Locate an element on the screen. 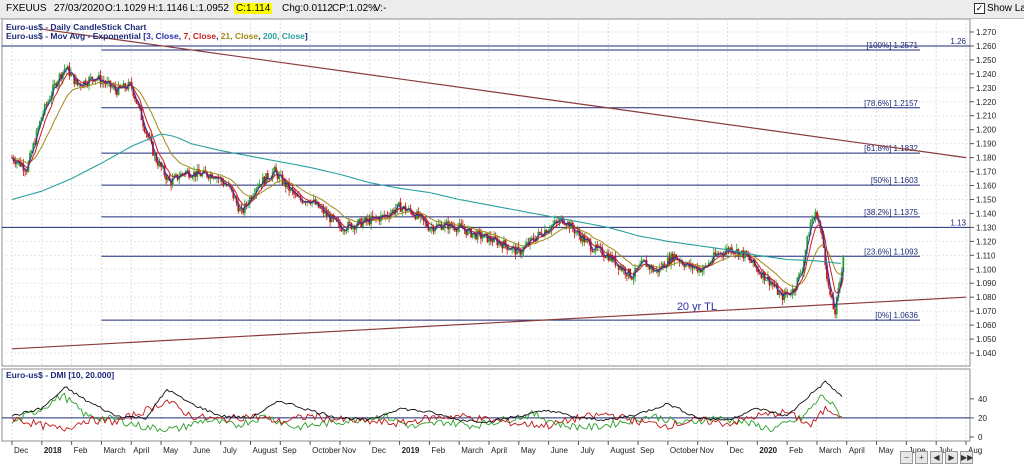 This screenshot has height=466, width=1024. scroll-right-icon: ▶ is located at coordinates (951, 457).